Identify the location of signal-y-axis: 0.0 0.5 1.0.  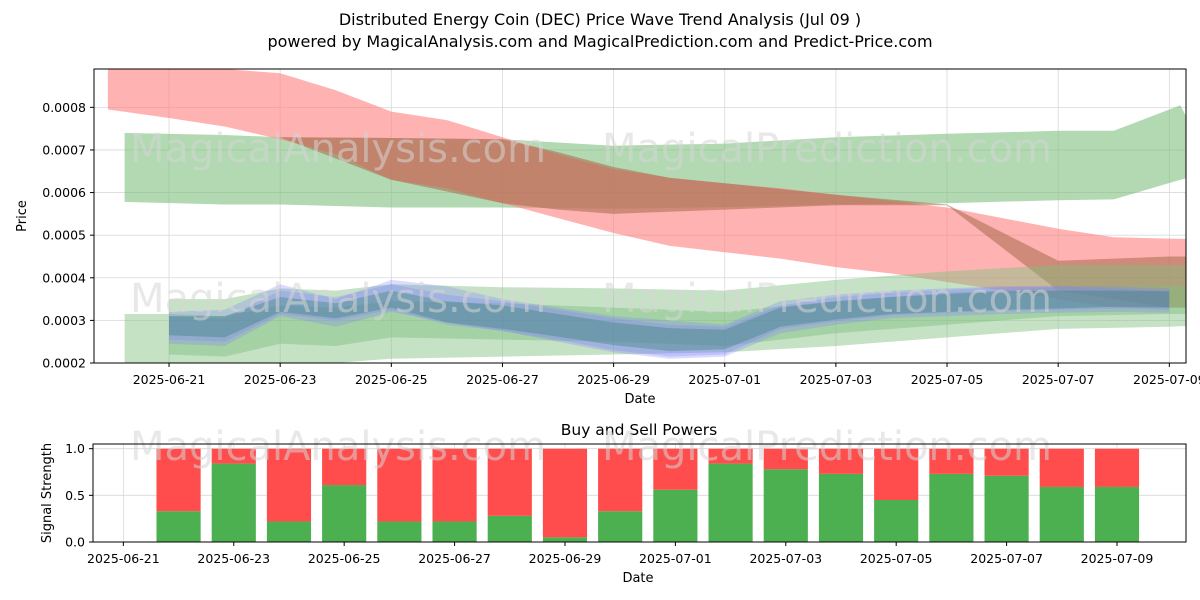
(79, 495).